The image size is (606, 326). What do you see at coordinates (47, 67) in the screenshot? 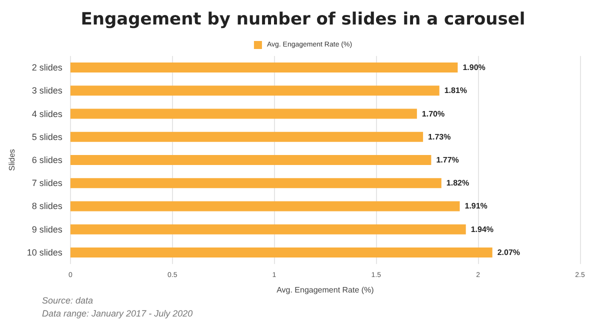
I see `y-tick-label: 2 slides` at bounding box center [47, 67].